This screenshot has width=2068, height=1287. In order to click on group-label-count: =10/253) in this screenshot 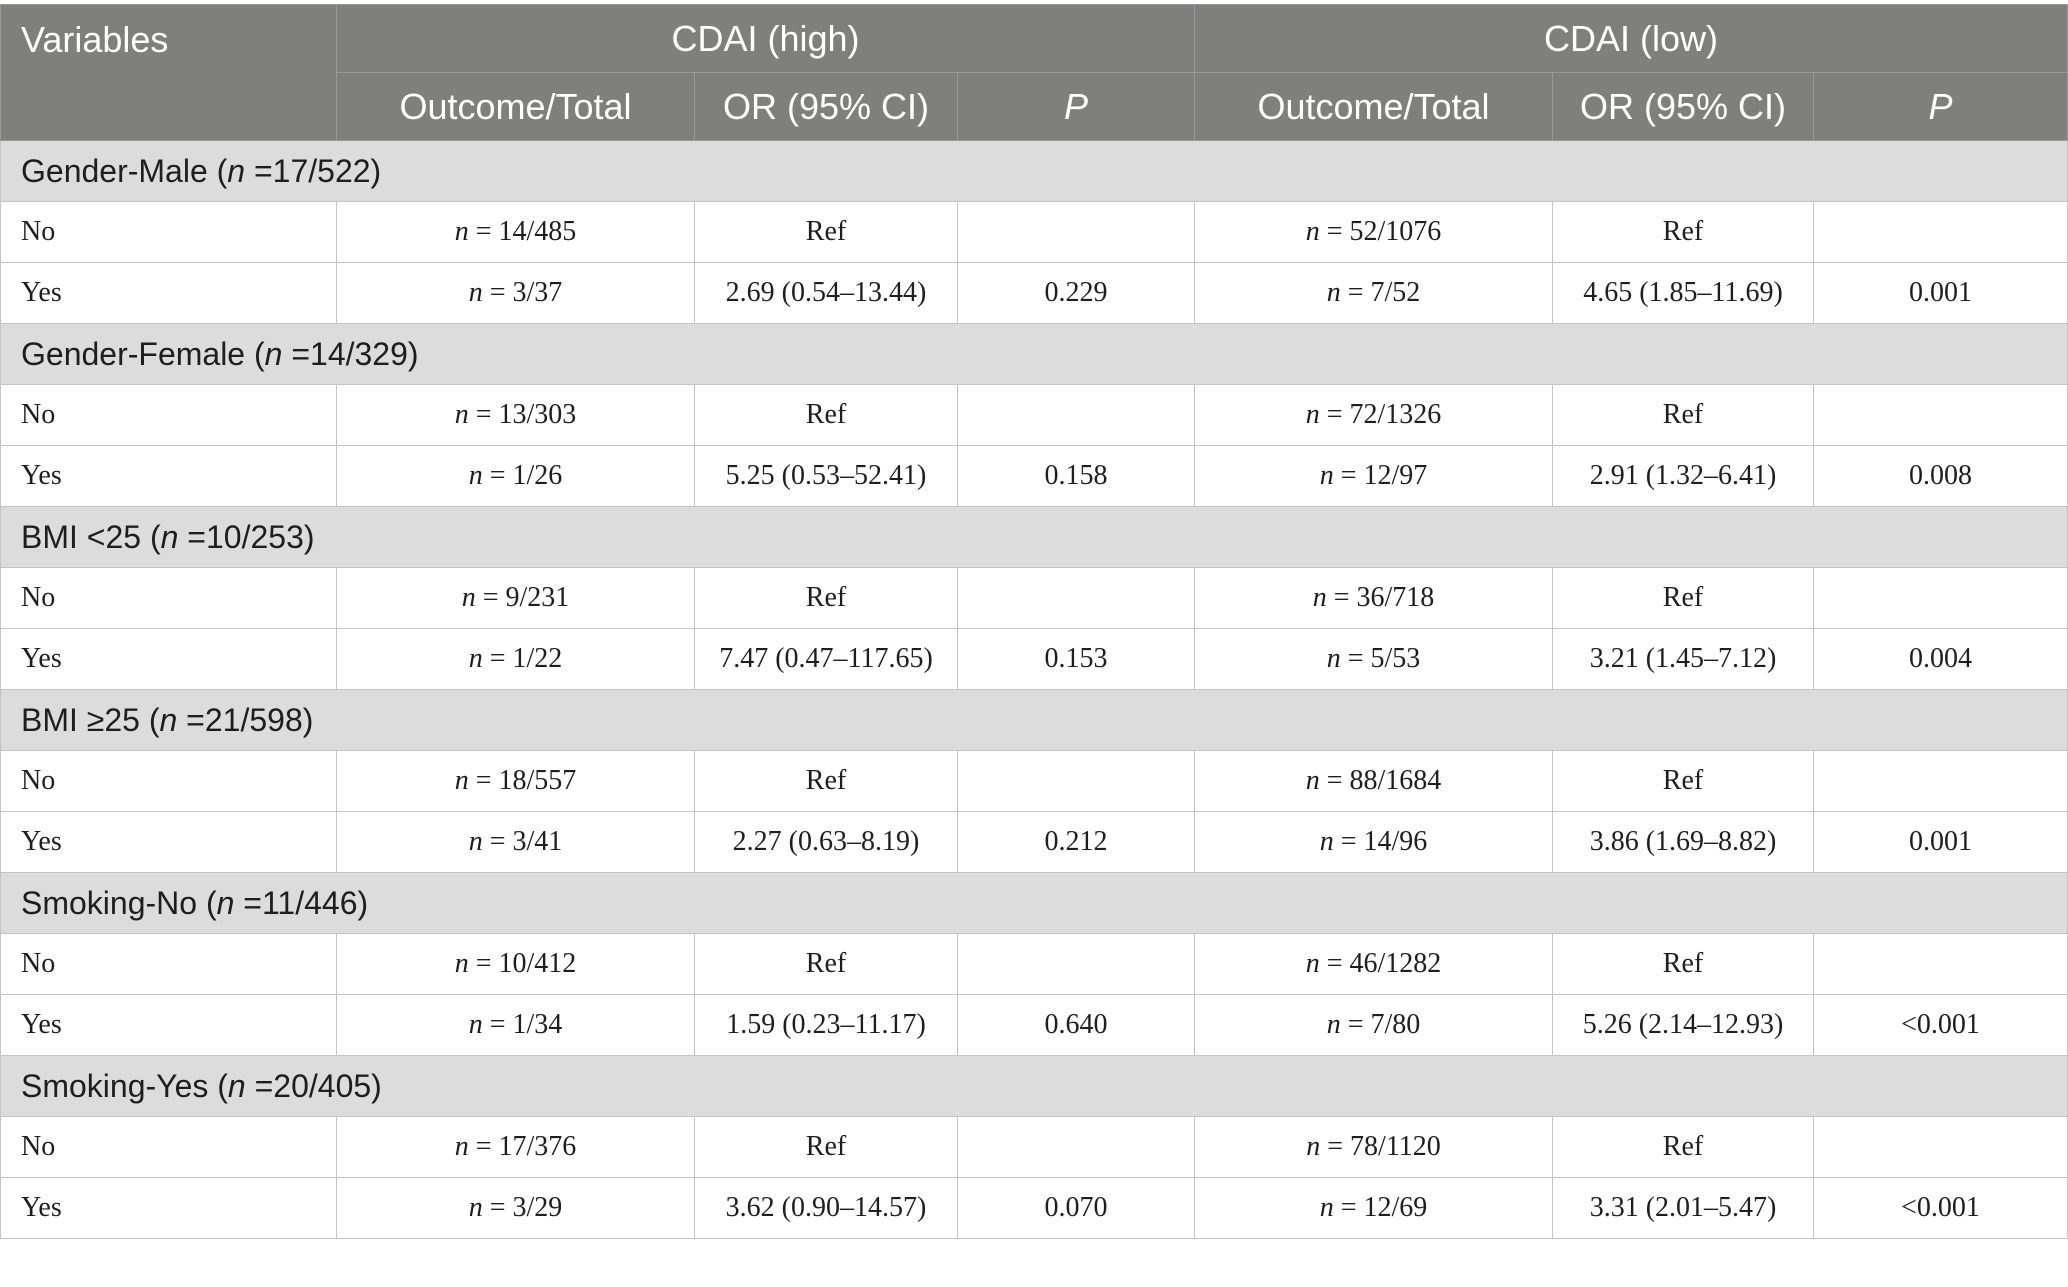, I will do `click(246, 536)`.